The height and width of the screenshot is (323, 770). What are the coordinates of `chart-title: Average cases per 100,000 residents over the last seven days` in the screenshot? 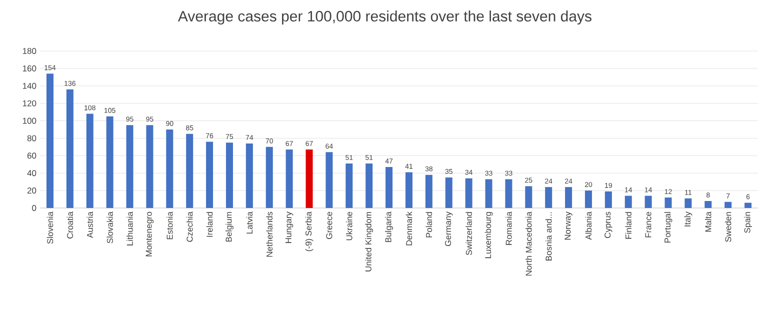 It's located at (385, 17).